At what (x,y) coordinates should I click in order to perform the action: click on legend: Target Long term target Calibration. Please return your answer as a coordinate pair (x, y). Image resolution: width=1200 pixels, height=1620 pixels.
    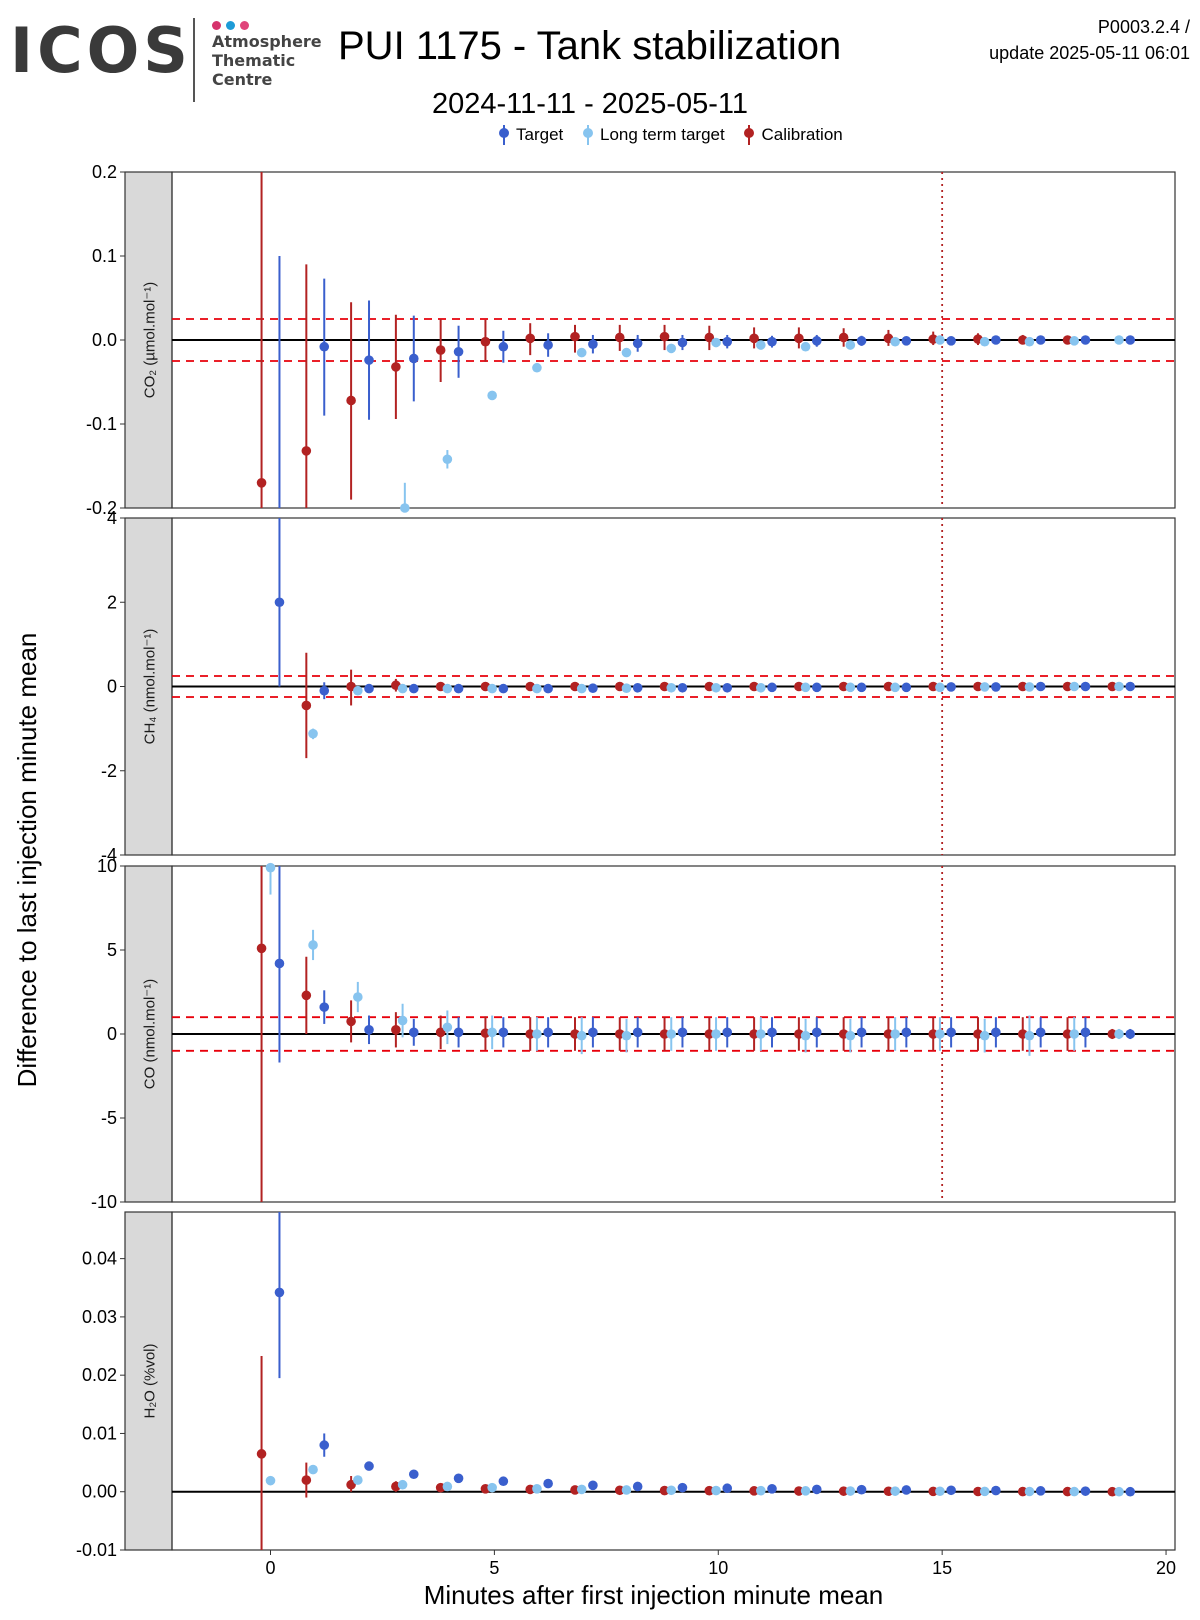
    Looking at the image, I should click on (677, 137).